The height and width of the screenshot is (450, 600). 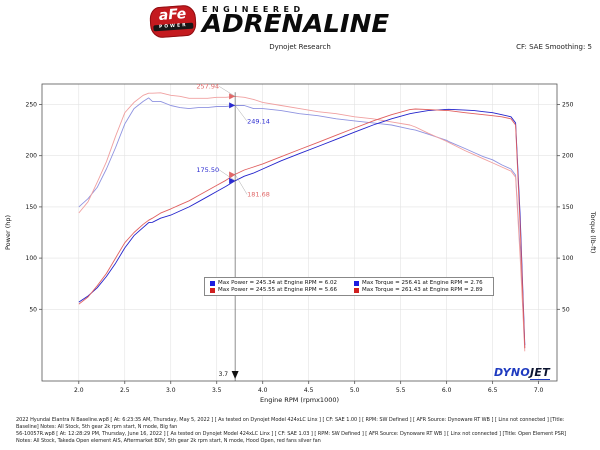 I want to click on legend-text: Max Power = 245.55 at Engine RPM = 5.66, so click(x=277, y=290).